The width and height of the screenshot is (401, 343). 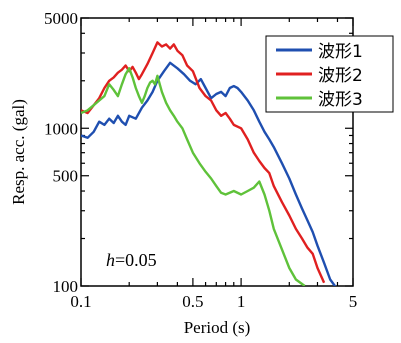 I want to click on legend: 波形1 波形2 波形3, so click(x=329, y=74).